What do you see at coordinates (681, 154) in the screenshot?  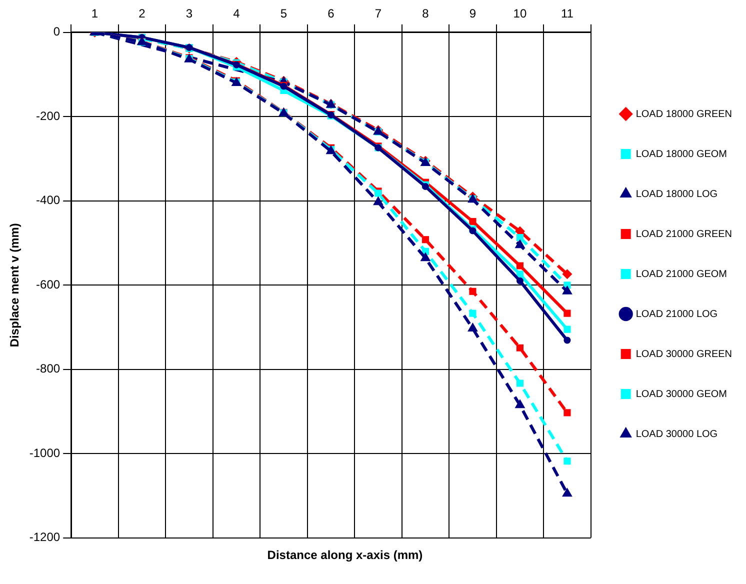 I see `legend-label: LOAD 18000 GEOM` at bounding box center [681, 154].